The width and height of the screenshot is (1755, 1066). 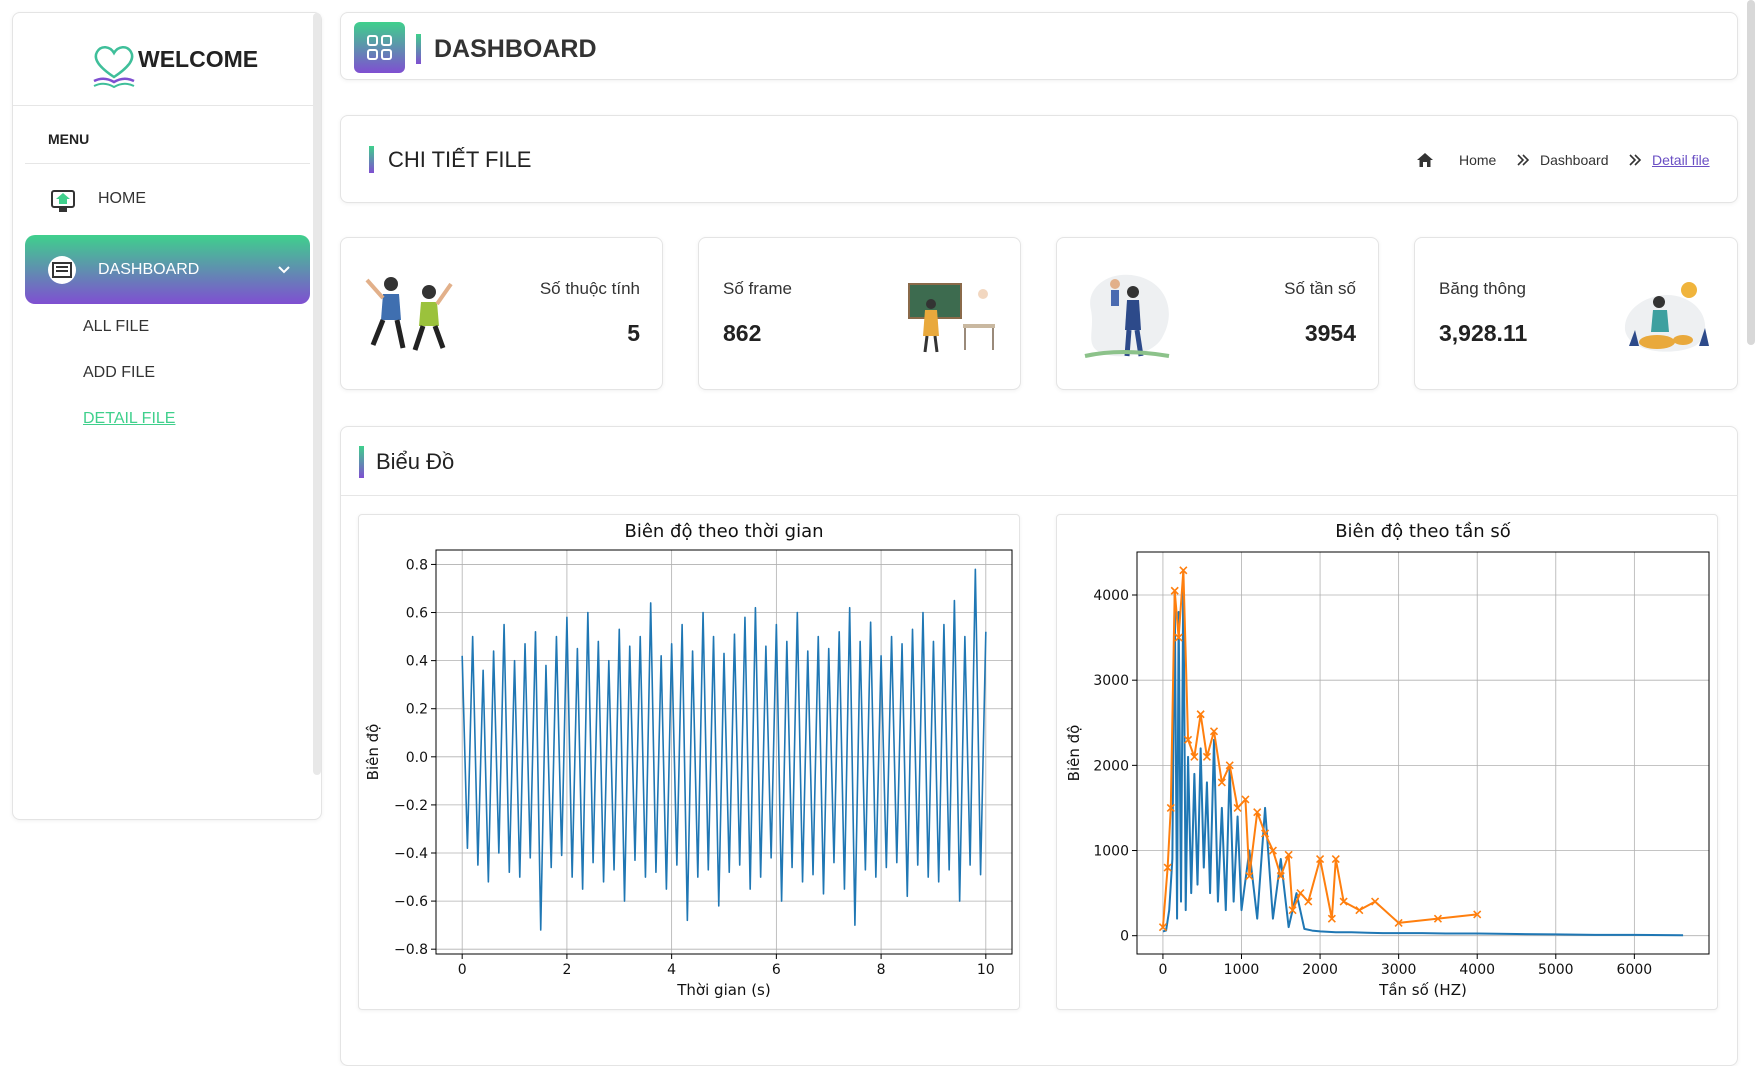 What do you see at coordinates (1111, 596) in the screenshot?
I see `y-tick-label: 4000` at bounding box center [1111, 596].